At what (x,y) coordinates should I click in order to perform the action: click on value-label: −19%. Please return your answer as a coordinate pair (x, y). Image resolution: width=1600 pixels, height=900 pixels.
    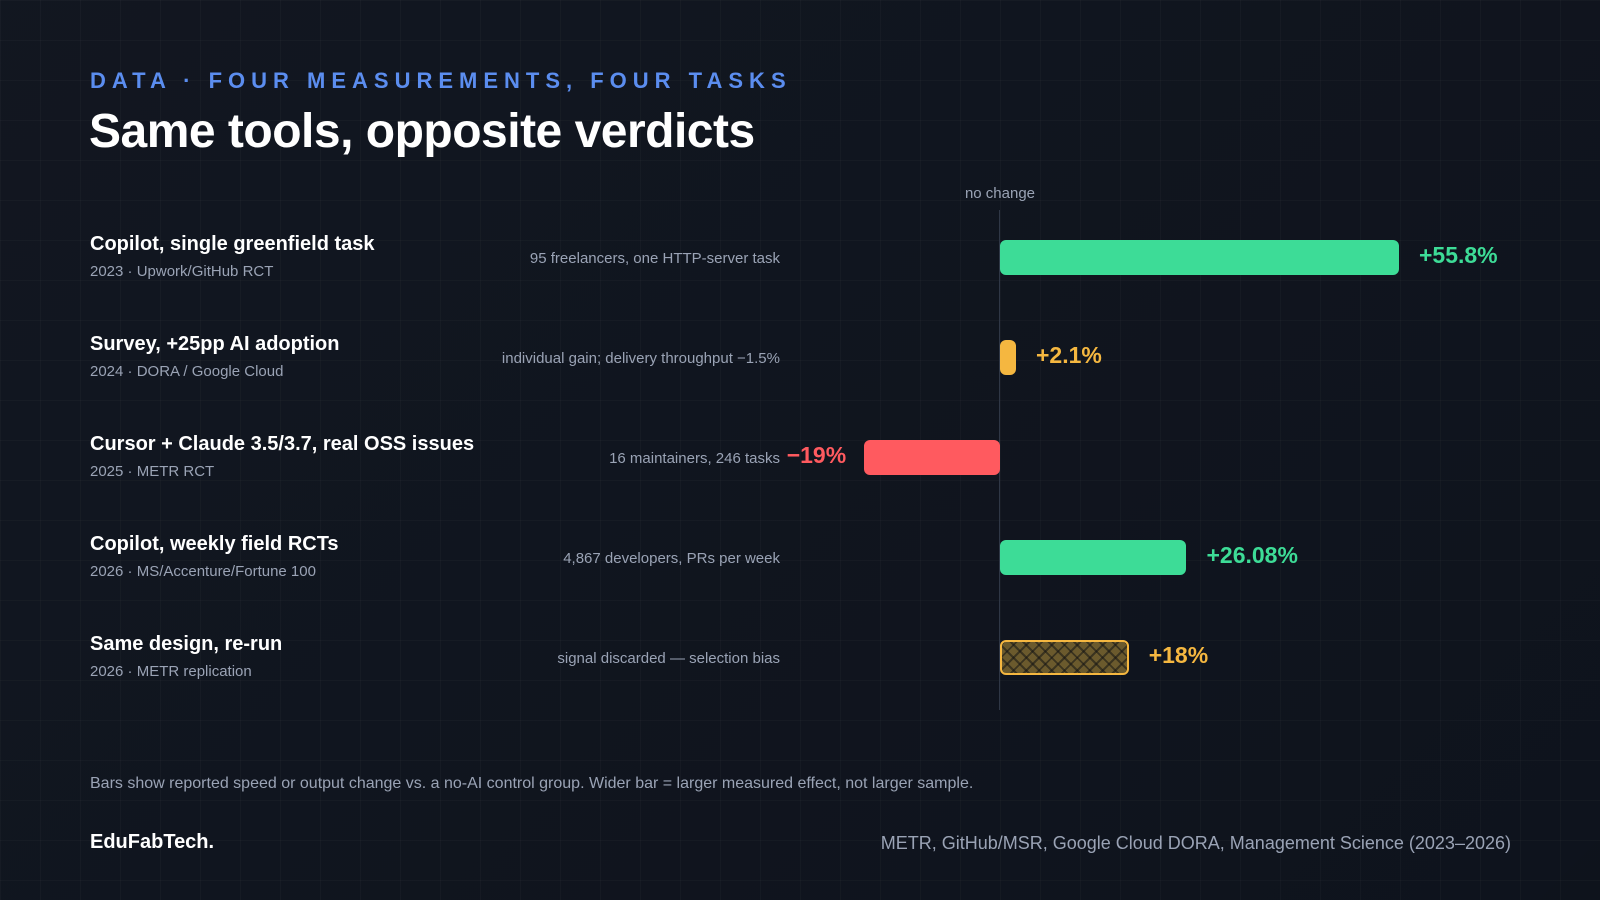
    Looking at the image, I should click on (816, 455).